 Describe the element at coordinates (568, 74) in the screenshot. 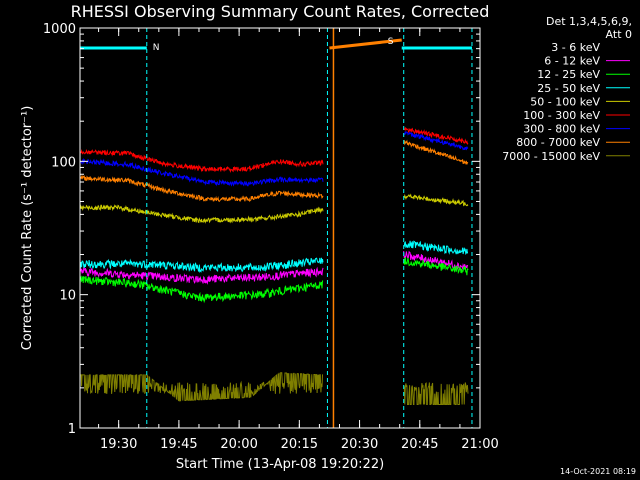

I see `legend-label: 12 - 25 keV` at that location.